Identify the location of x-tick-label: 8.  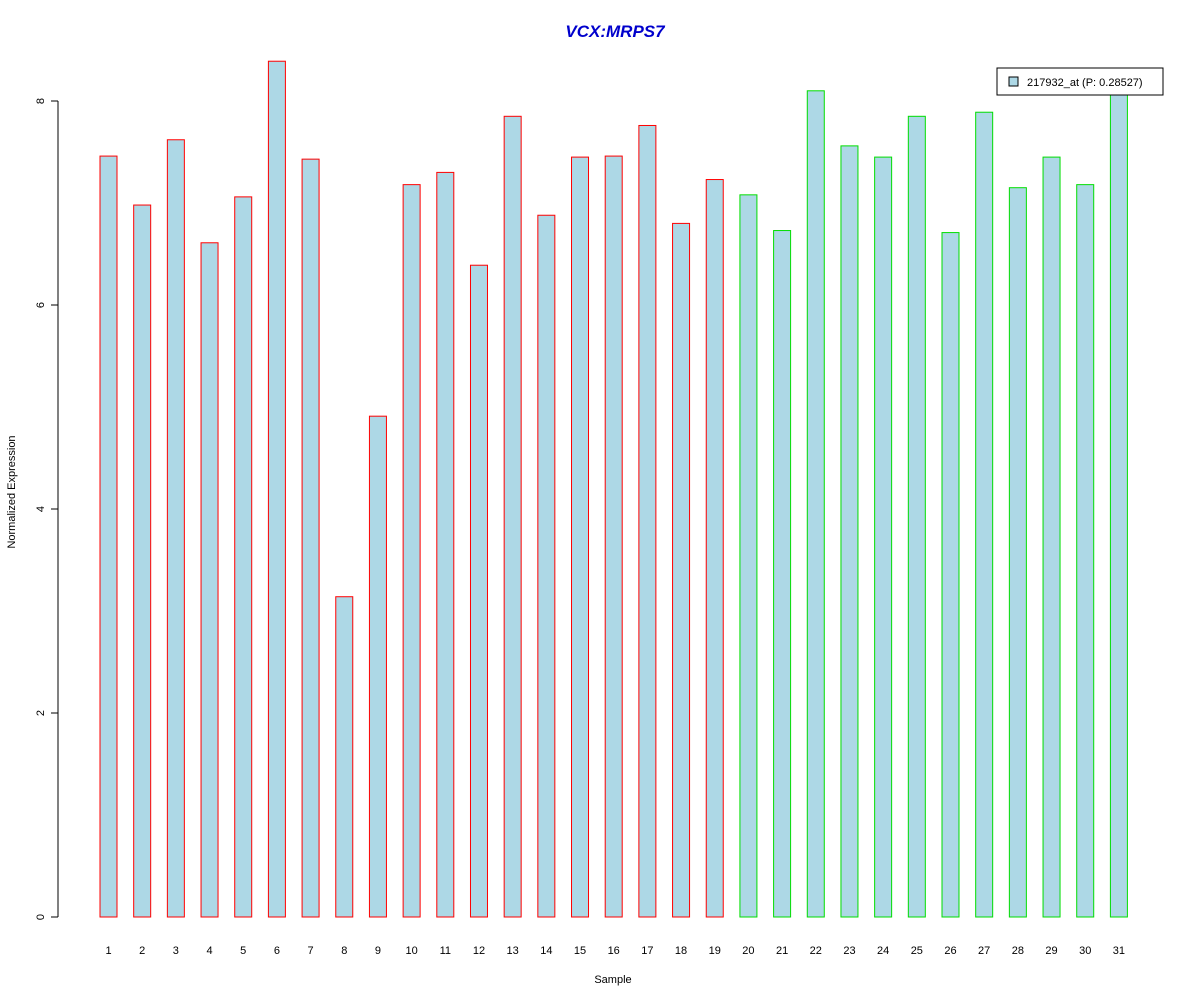
(344, 951).